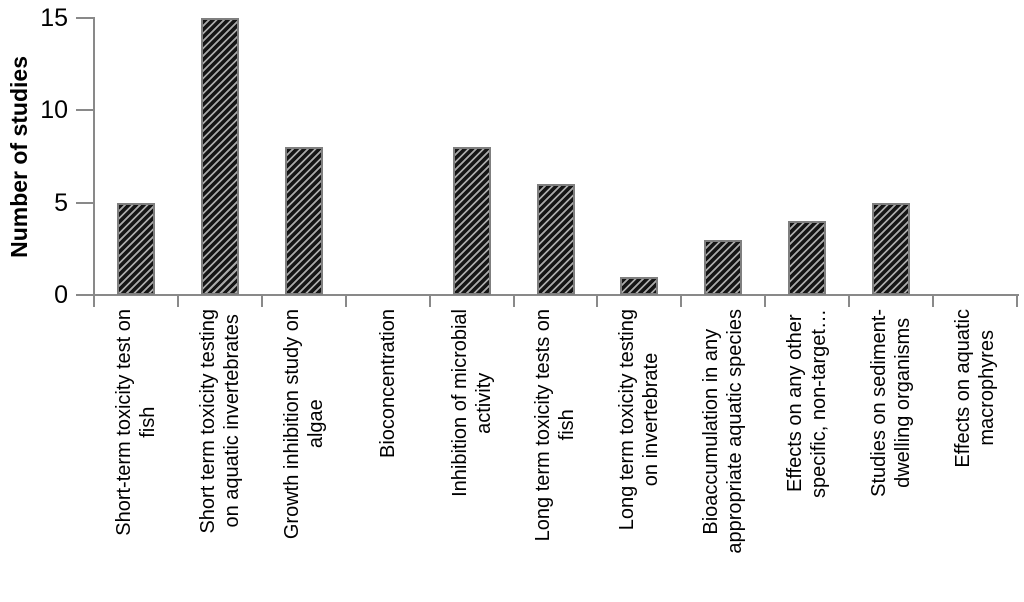 Image resolution: width=1024 pixels, height=602 pixels. Describe the element at coordinates (556, 295) in the screenshot. I see `x-axis-line` at that location.